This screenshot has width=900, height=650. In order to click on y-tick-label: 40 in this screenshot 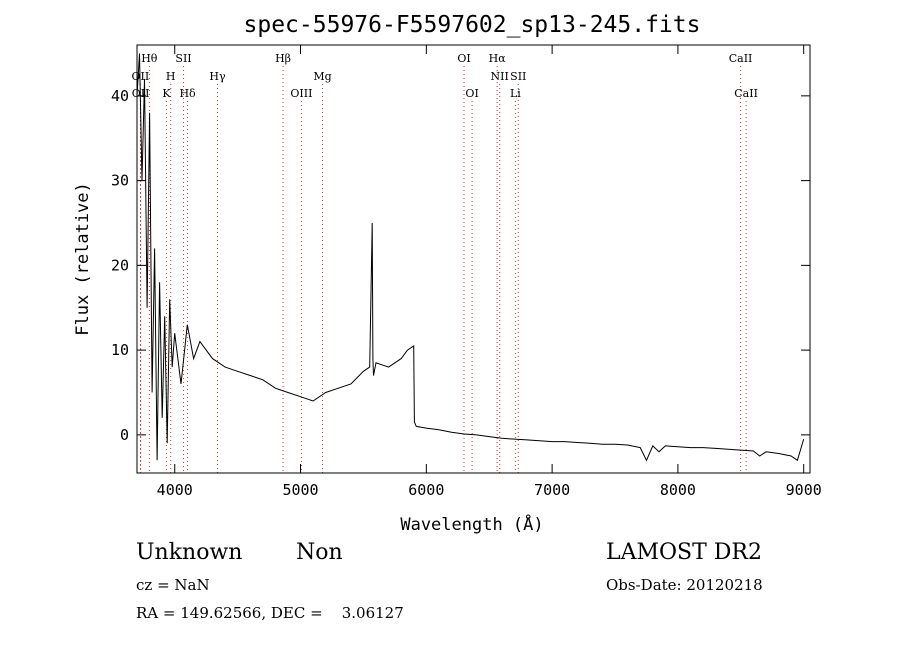, I will do `click(120, 96)`.